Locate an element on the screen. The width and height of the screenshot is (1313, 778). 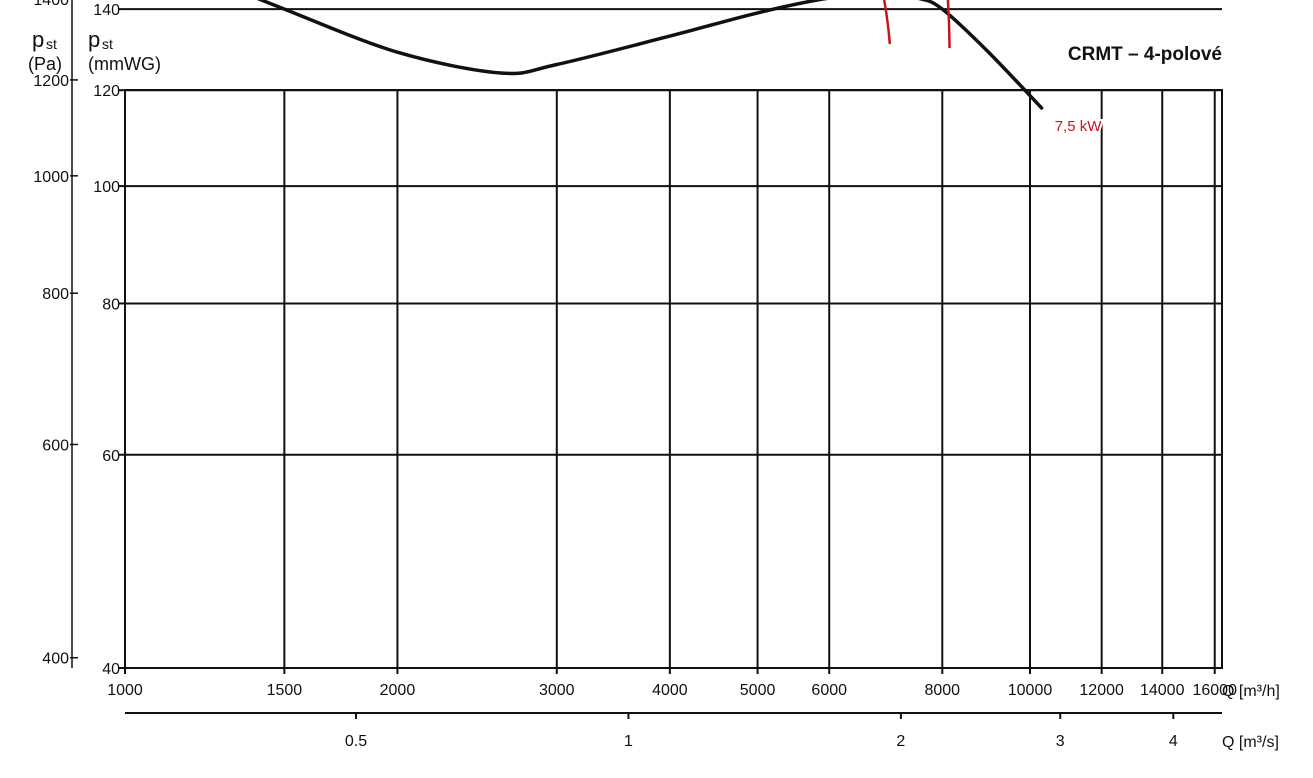
y-tick-label-mmwg: 120 is located at coordinates (106, 91).